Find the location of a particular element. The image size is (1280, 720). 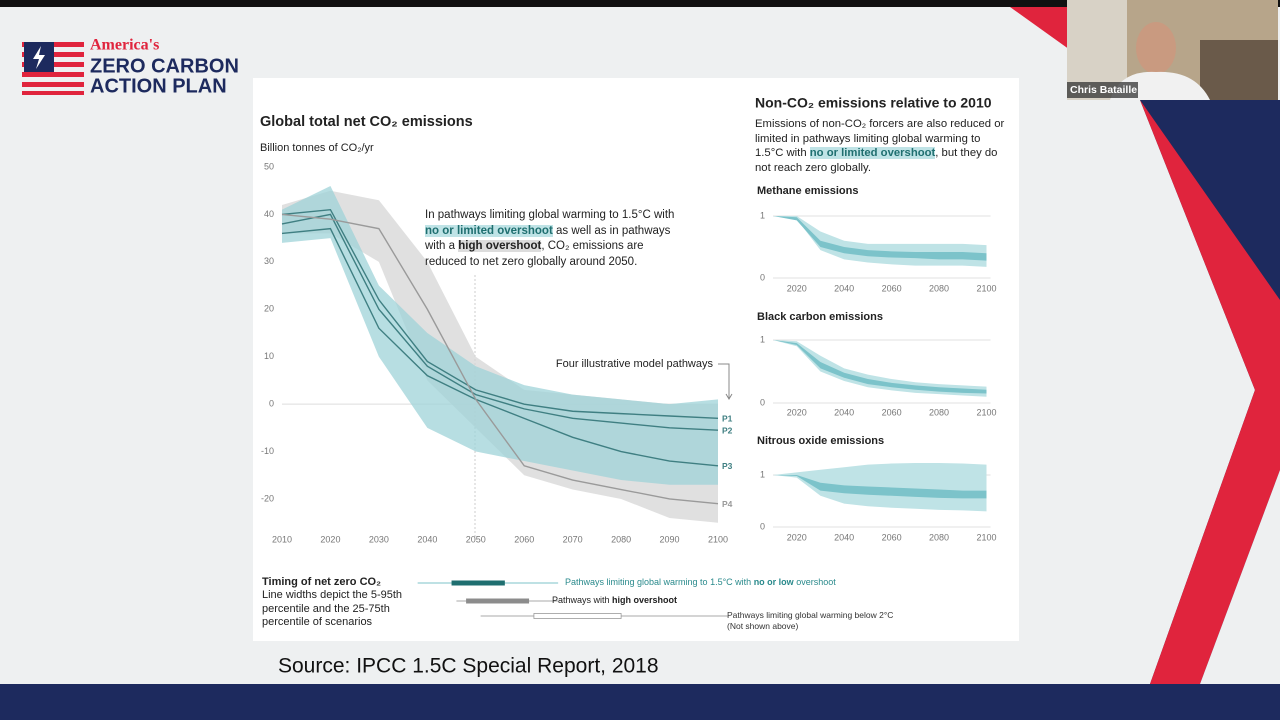

logo-line3: ACTION PLAN is located at coordinates (158, 86).